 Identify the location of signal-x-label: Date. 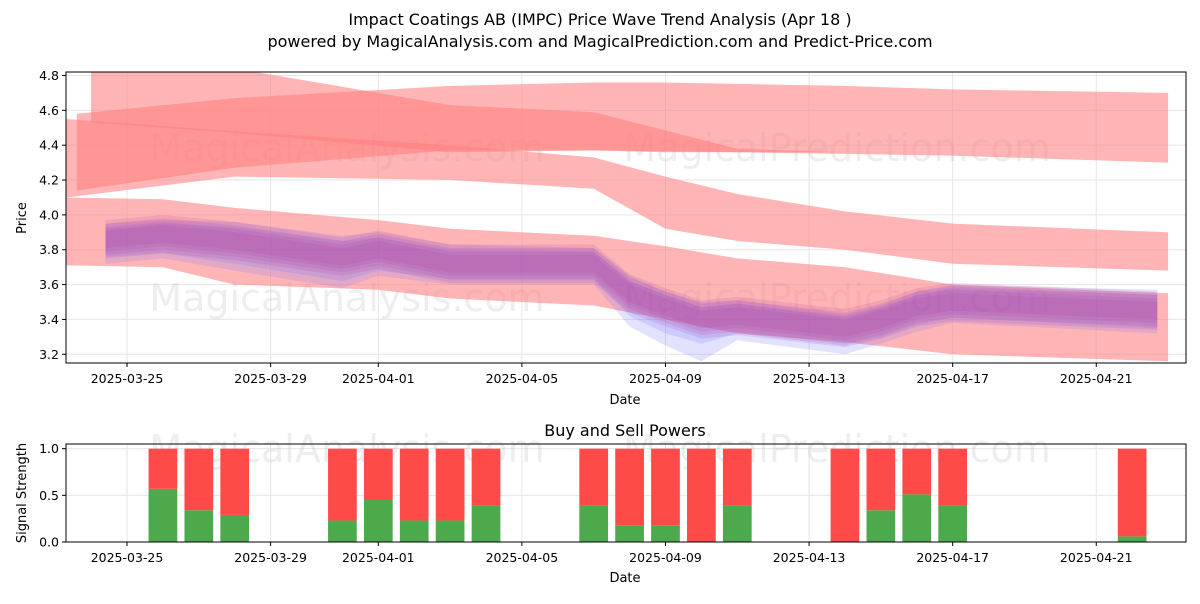
(624, 578).